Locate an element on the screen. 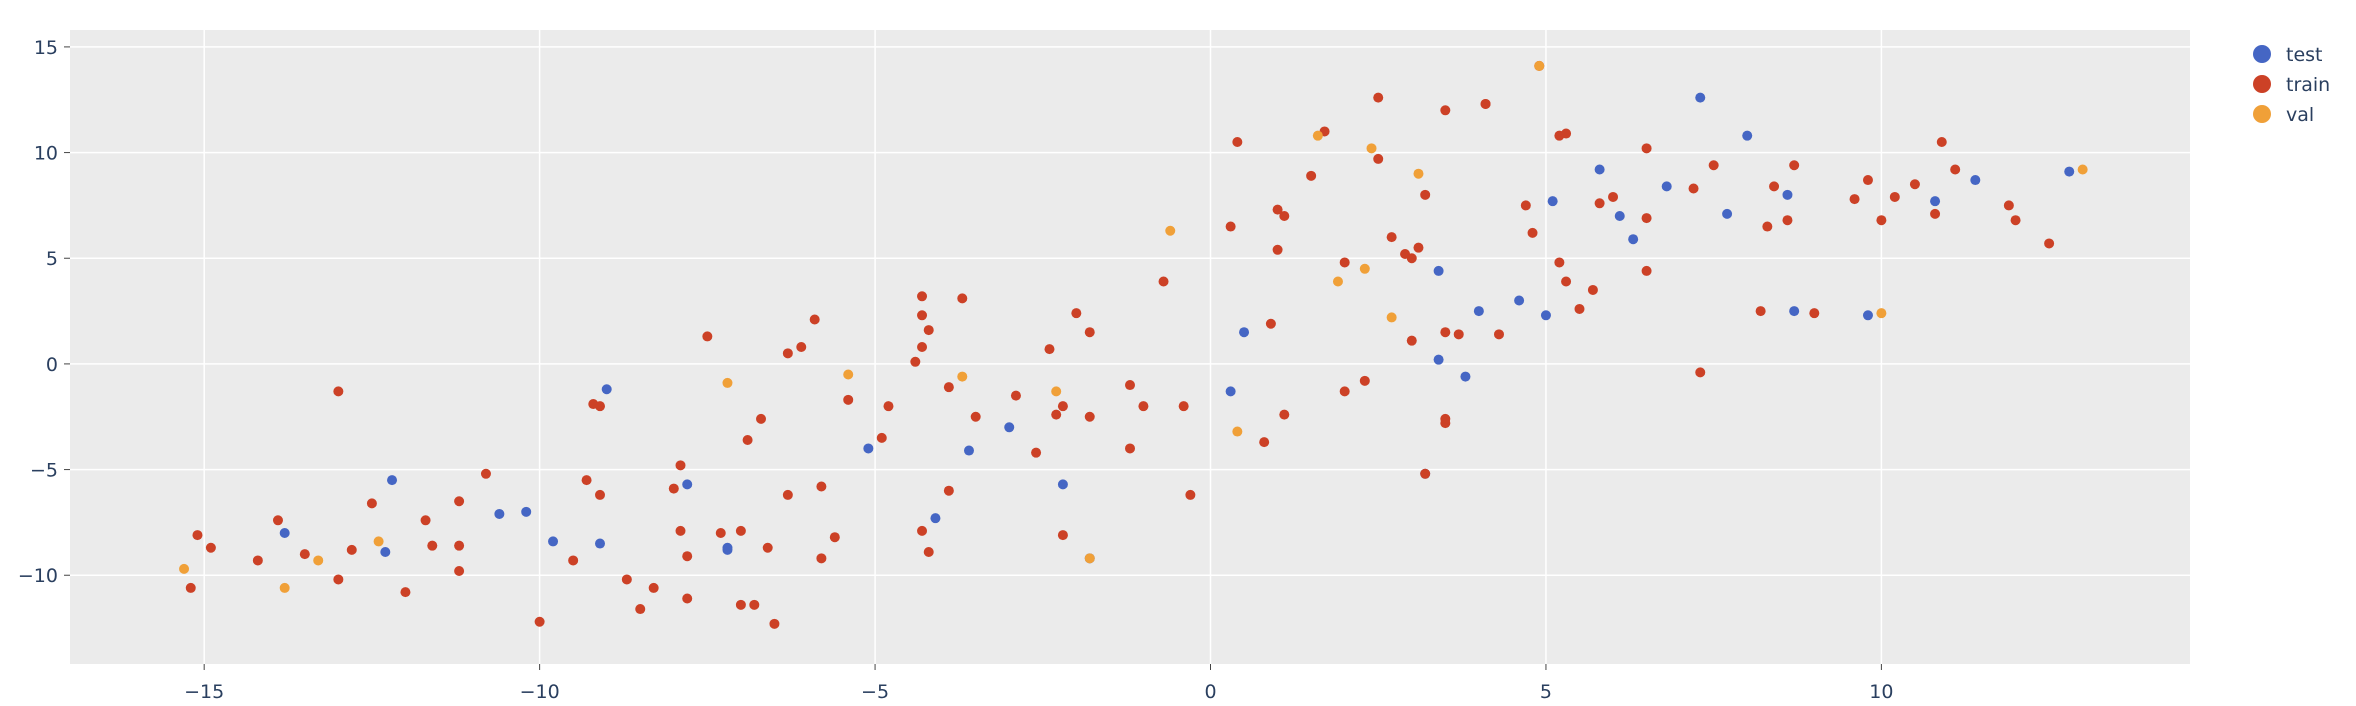 This screenshot has width=2356, height=706. legend-item-test: test is located at coordinates (2288, 55).